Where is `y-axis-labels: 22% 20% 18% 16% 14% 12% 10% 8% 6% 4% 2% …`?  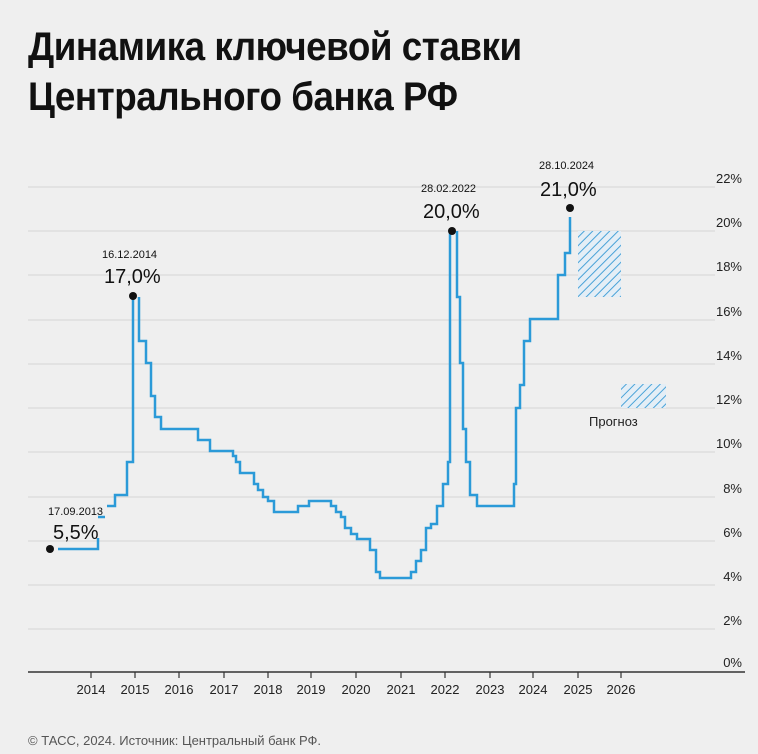
y-axis-labels: 22% 20% 18% 16% 14% 12% 10% 8% 6% 4% 2% … is located at coordinates (729, 420).